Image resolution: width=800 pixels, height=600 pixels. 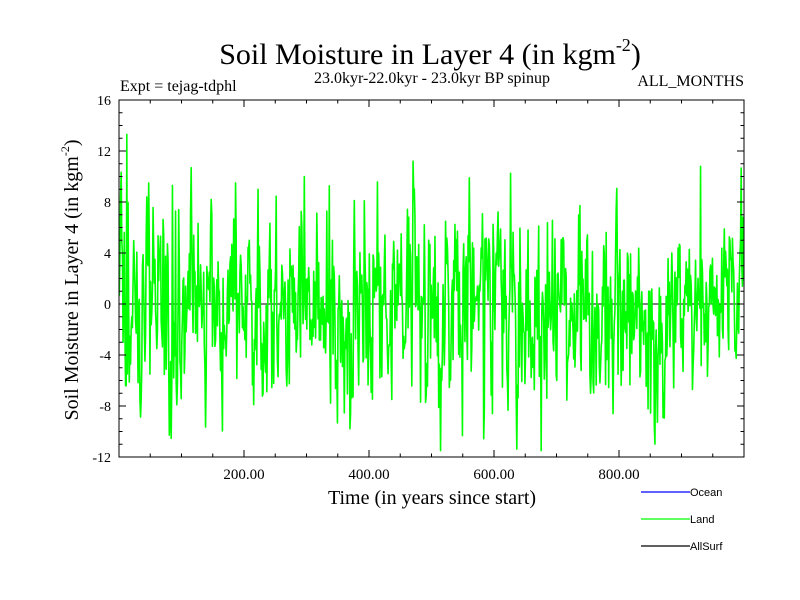 I want to click on y-tick-label: 8, so click(x=107, y=203).